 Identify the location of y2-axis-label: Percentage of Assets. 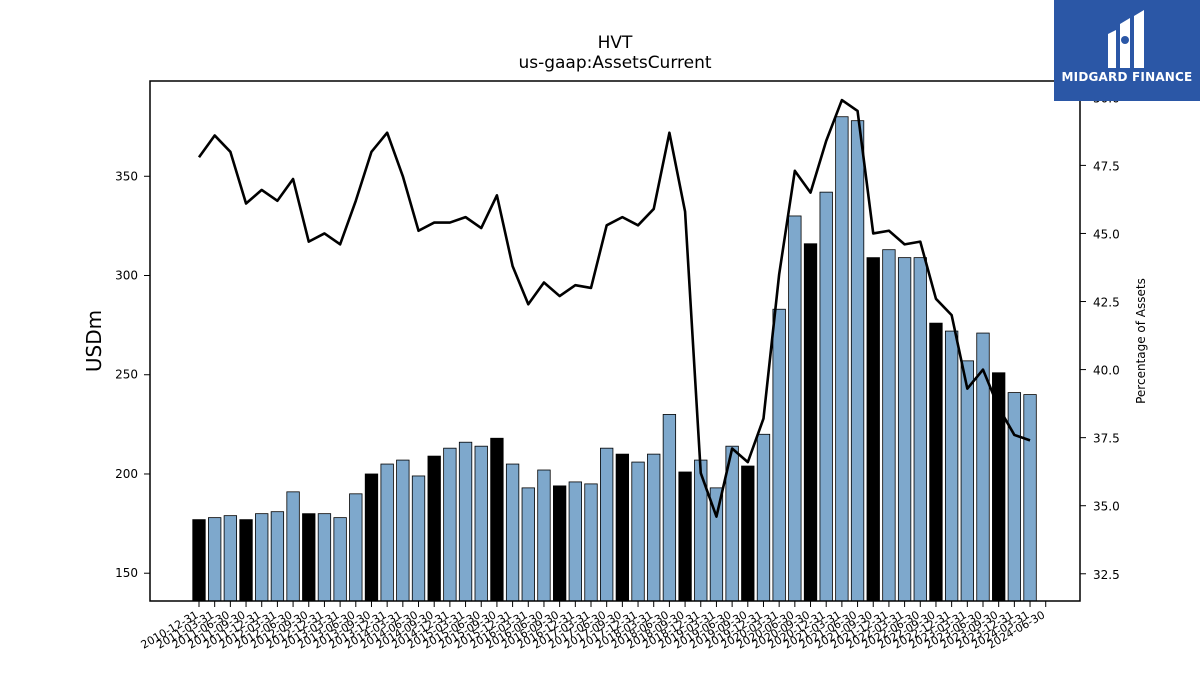
(1141, 341).